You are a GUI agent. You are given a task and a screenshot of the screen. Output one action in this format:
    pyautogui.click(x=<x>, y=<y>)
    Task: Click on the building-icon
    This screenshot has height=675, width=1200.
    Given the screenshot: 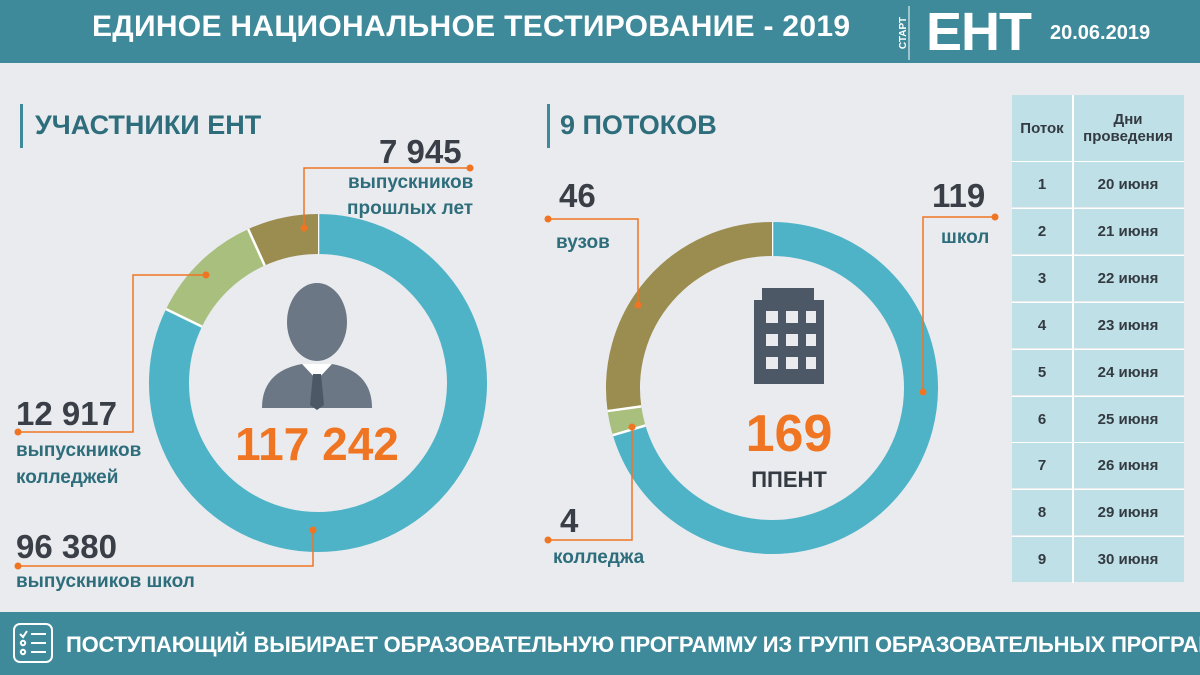 What is the action you would take?
    pyautogui.click(x=789, y=336)
    